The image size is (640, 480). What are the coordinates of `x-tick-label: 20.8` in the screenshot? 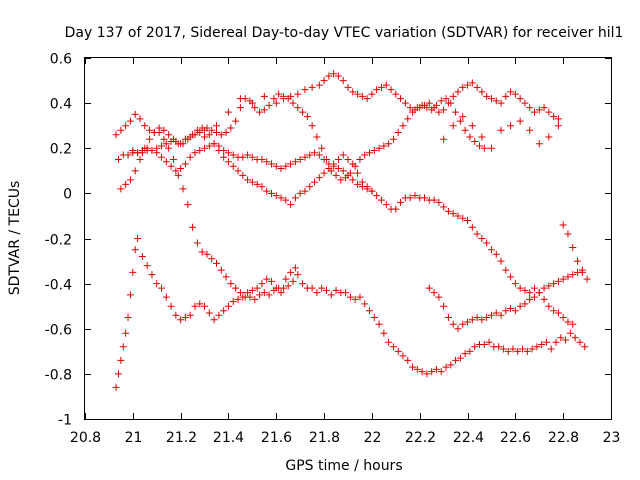 It's located at (85, 438).